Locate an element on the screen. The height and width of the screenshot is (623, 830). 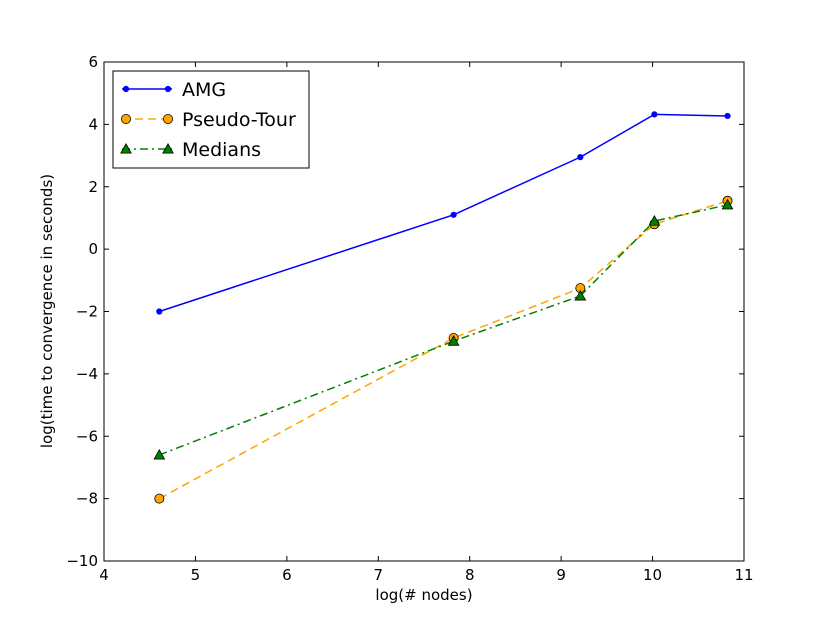
x-tick-label: 9 is located at coordinates (561, 575).